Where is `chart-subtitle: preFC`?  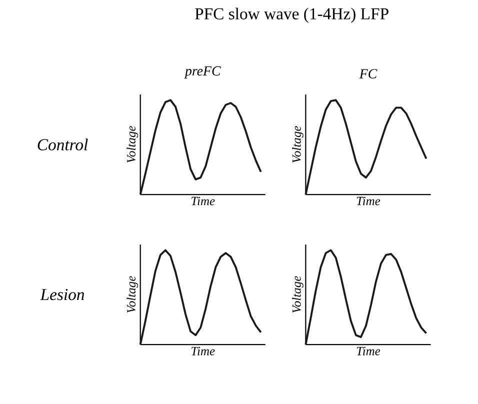 chart-subtitle: preFC is located at coordinates (202, 72).